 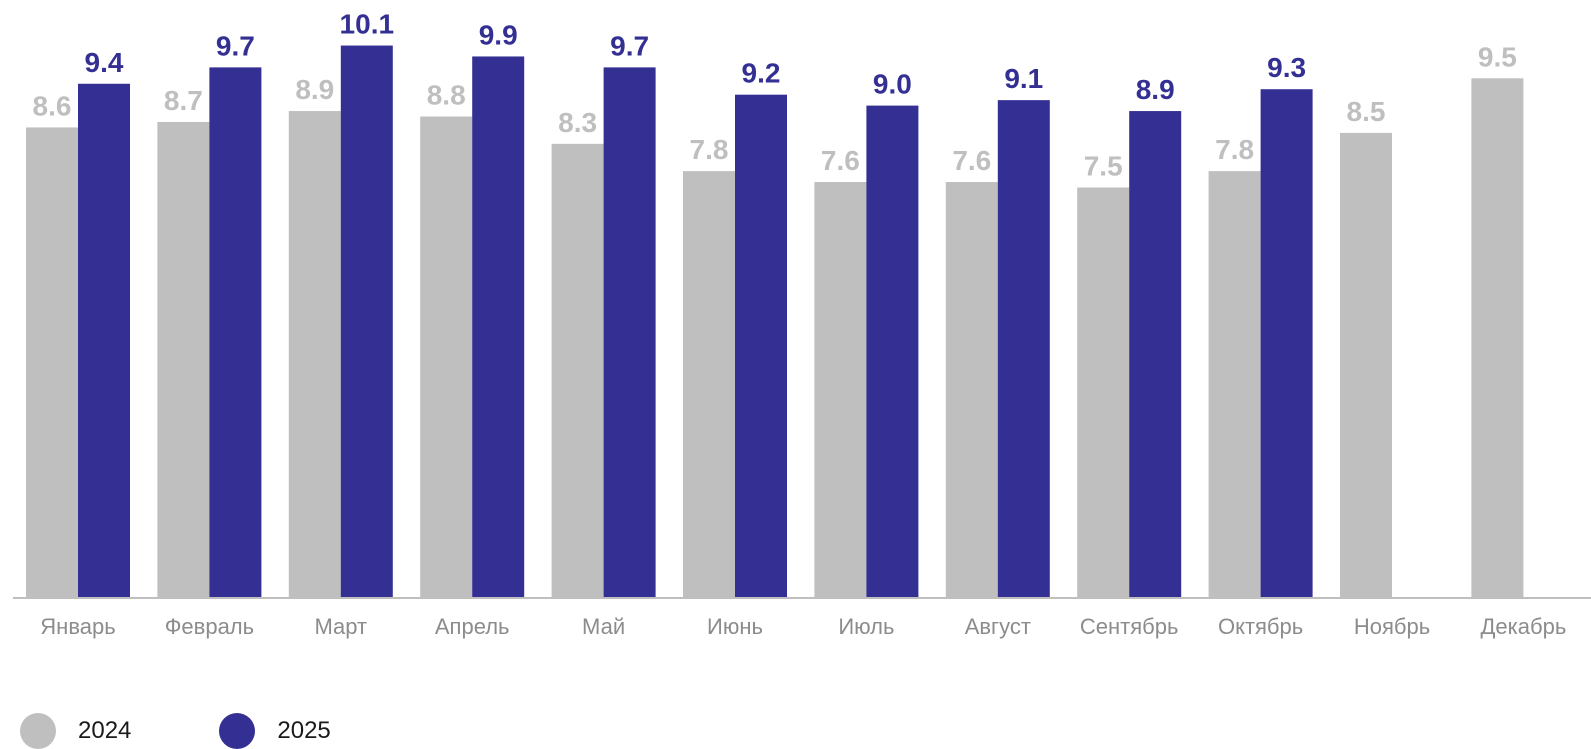 I want to click on legend-item-2025: 2025, so click(x=275, y=731).